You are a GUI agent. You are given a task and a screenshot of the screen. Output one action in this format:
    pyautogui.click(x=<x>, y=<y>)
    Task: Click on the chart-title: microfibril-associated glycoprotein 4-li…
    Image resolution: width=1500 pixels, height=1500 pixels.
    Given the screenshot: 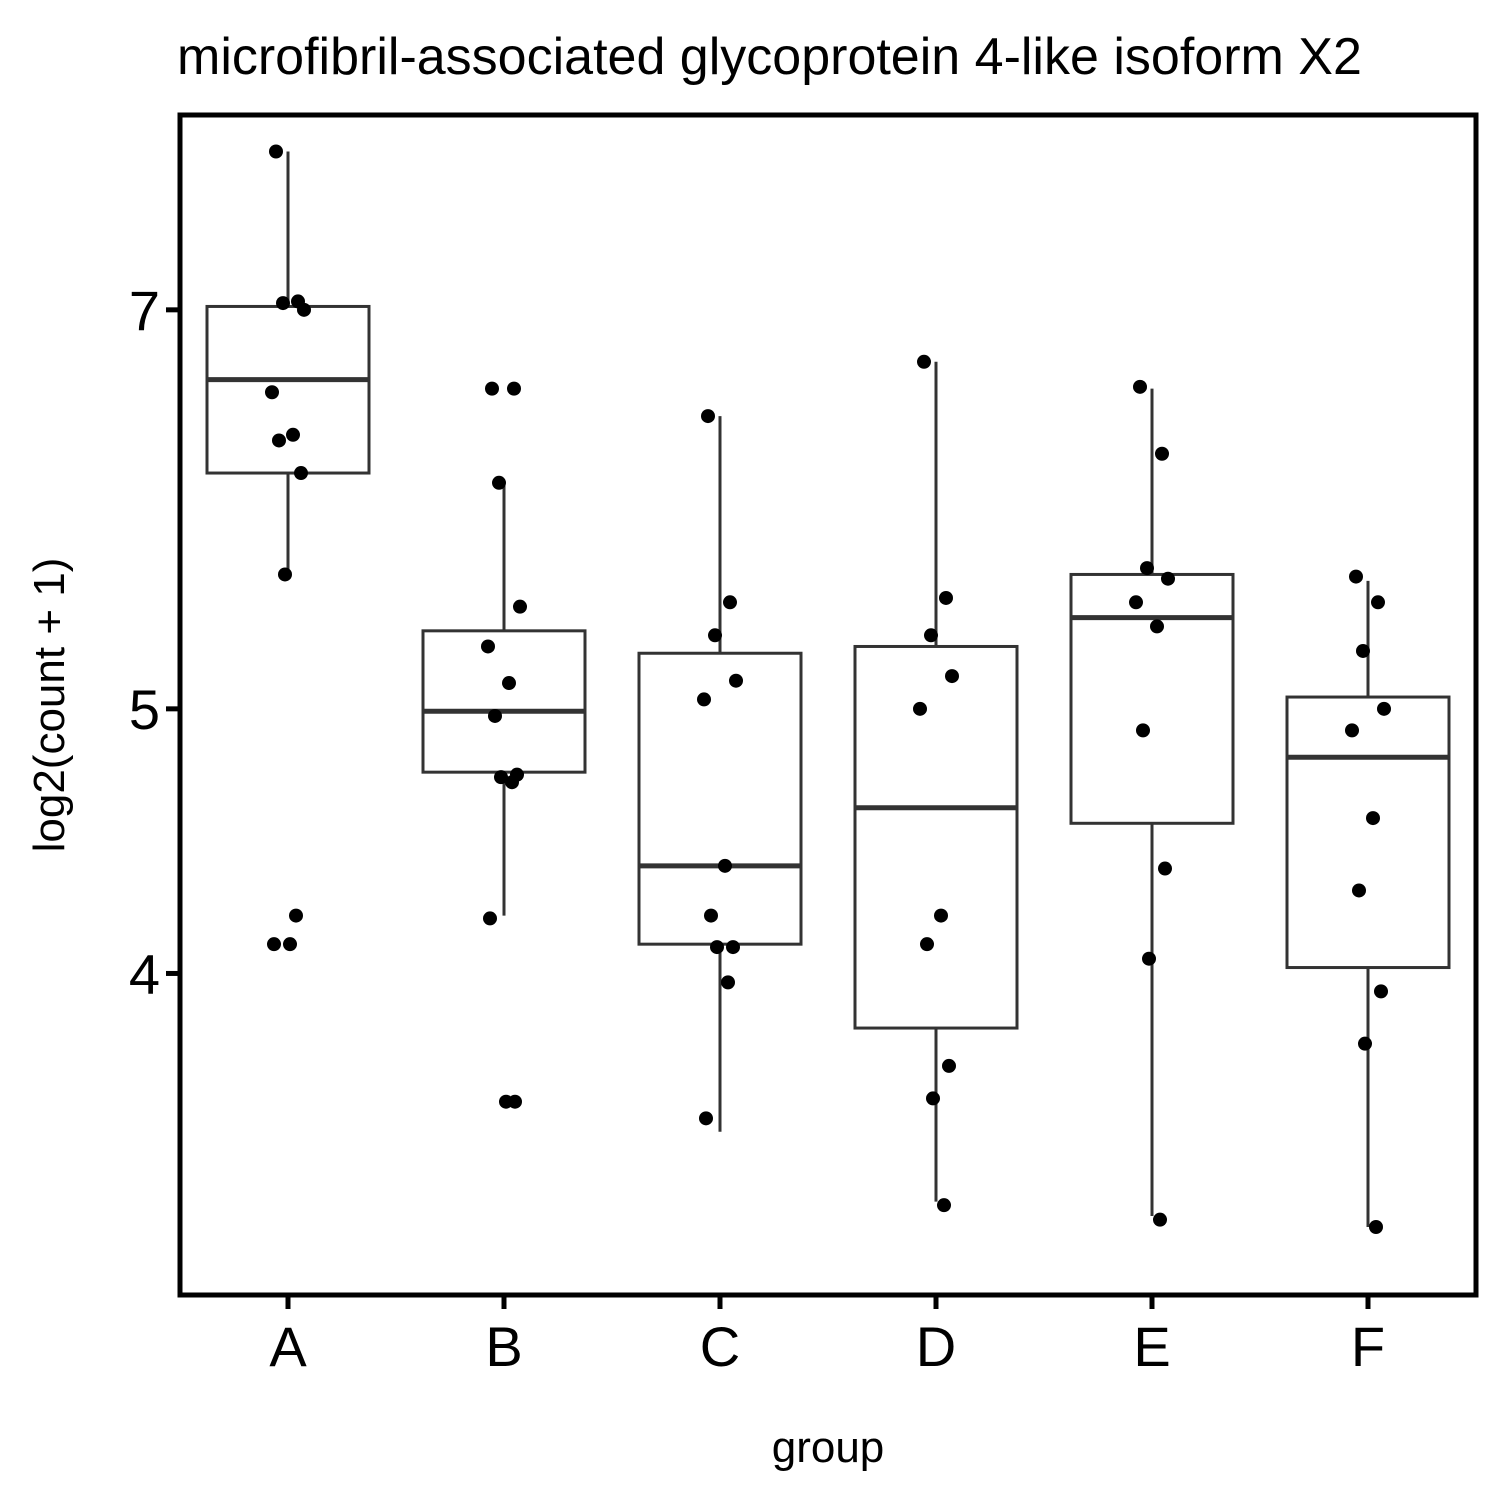 What is the action you would take?
    pyautogui.click(x=769, y=57)
    